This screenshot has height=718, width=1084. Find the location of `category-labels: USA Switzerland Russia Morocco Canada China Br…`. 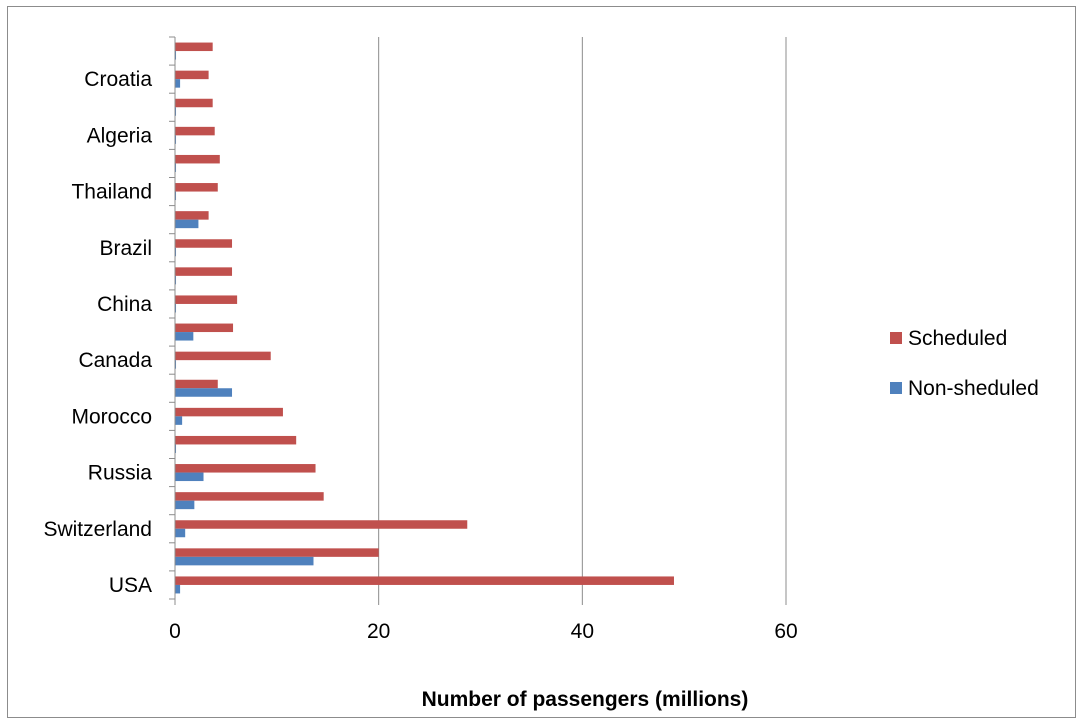

category-labels: USA Switzerland Russia Morocco Canada China Br… is located at coordinates (97, 332).